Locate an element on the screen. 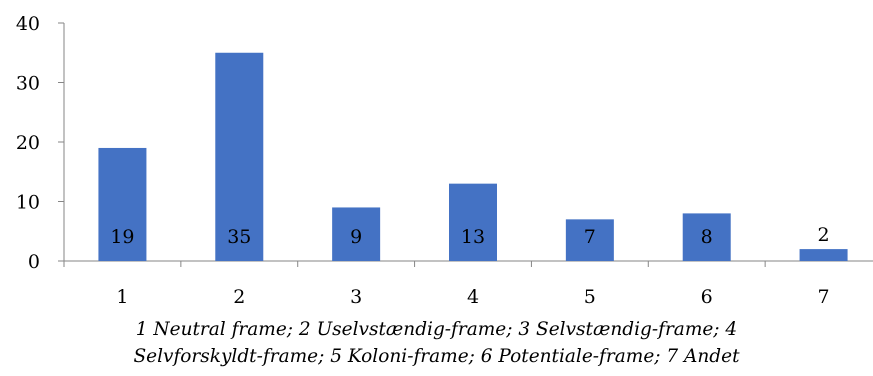 This screenshot has height=376, width=873. data-labels: 19 35 9 13 7 8 2 is located at coordinates (469, 236).